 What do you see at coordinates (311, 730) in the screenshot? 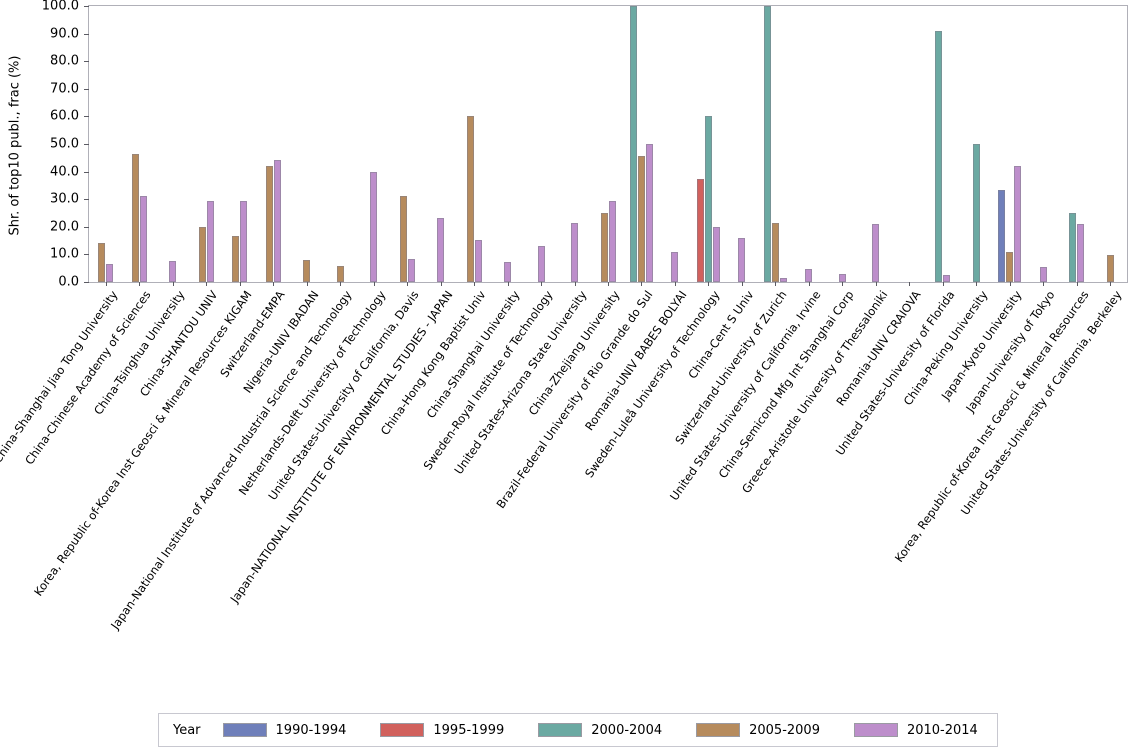
I see `legend-item-label: 1990-1994` at bounding box center [311, 730].